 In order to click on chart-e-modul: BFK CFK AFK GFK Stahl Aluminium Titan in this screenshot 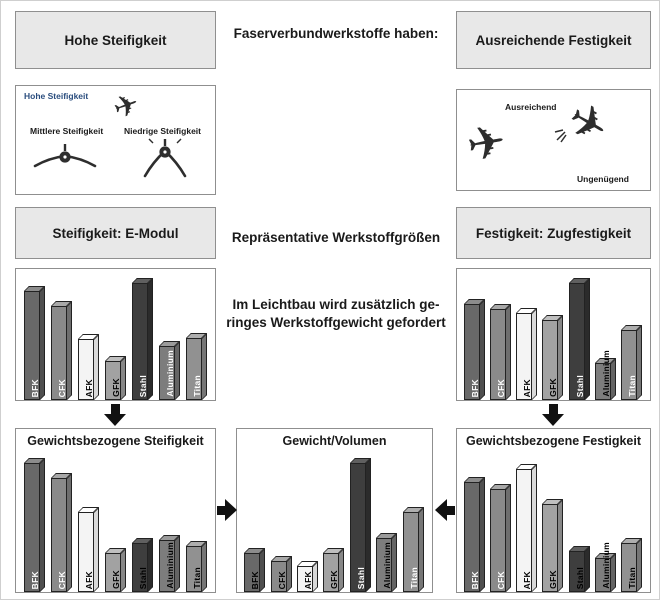, I will do `click(115, 334)`.